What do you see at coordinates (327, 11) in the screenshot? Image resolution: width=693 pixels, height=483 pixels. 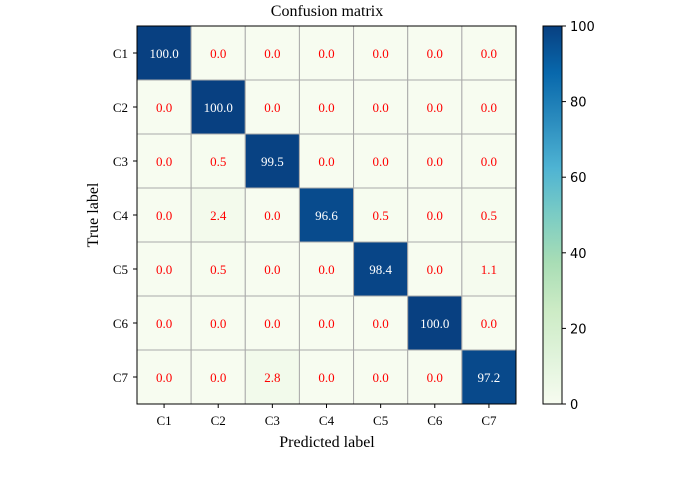 I see `chart-title: Confusion matrix` at bounding box center [327, 11].